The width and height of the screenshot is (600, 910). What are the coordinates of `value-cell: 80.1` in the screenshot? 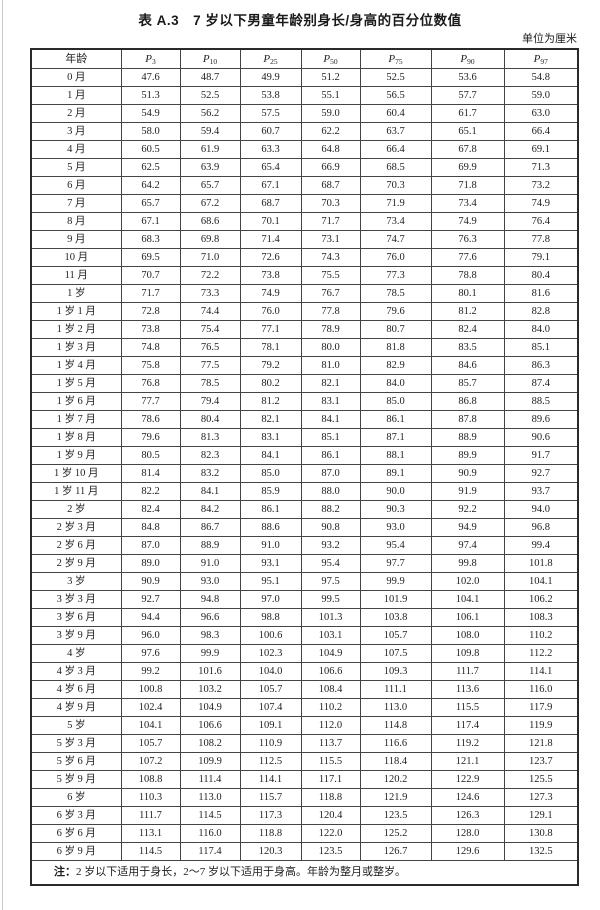 It's located at (467, 293).